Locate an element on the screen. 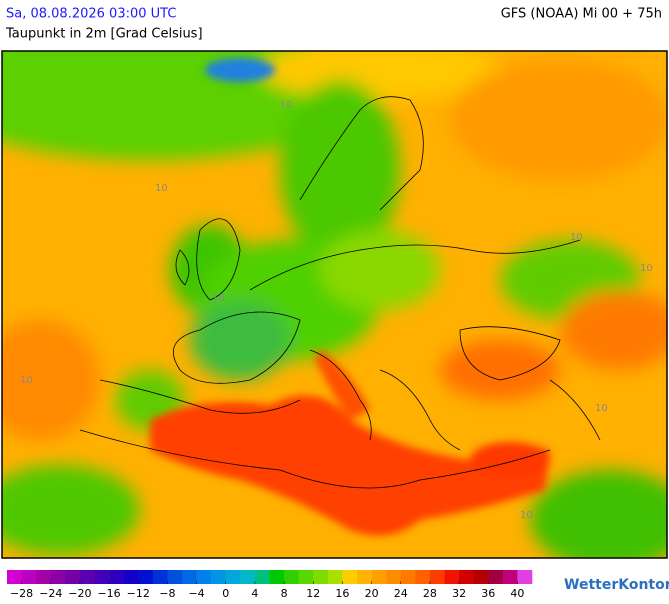  colorbar-tick-label: 4 is located at coordinates (254, 593).